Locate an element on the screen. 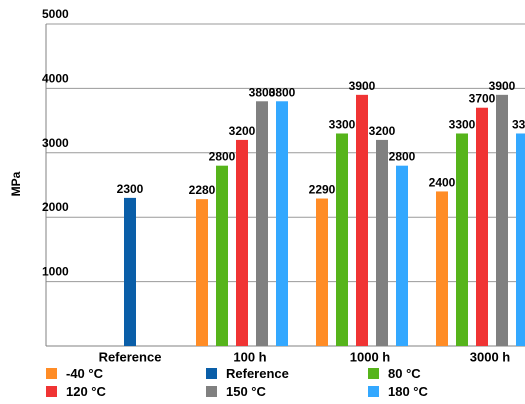 The image size is (525, 404). data-label: 2290 is located at coordinates (322, 190).